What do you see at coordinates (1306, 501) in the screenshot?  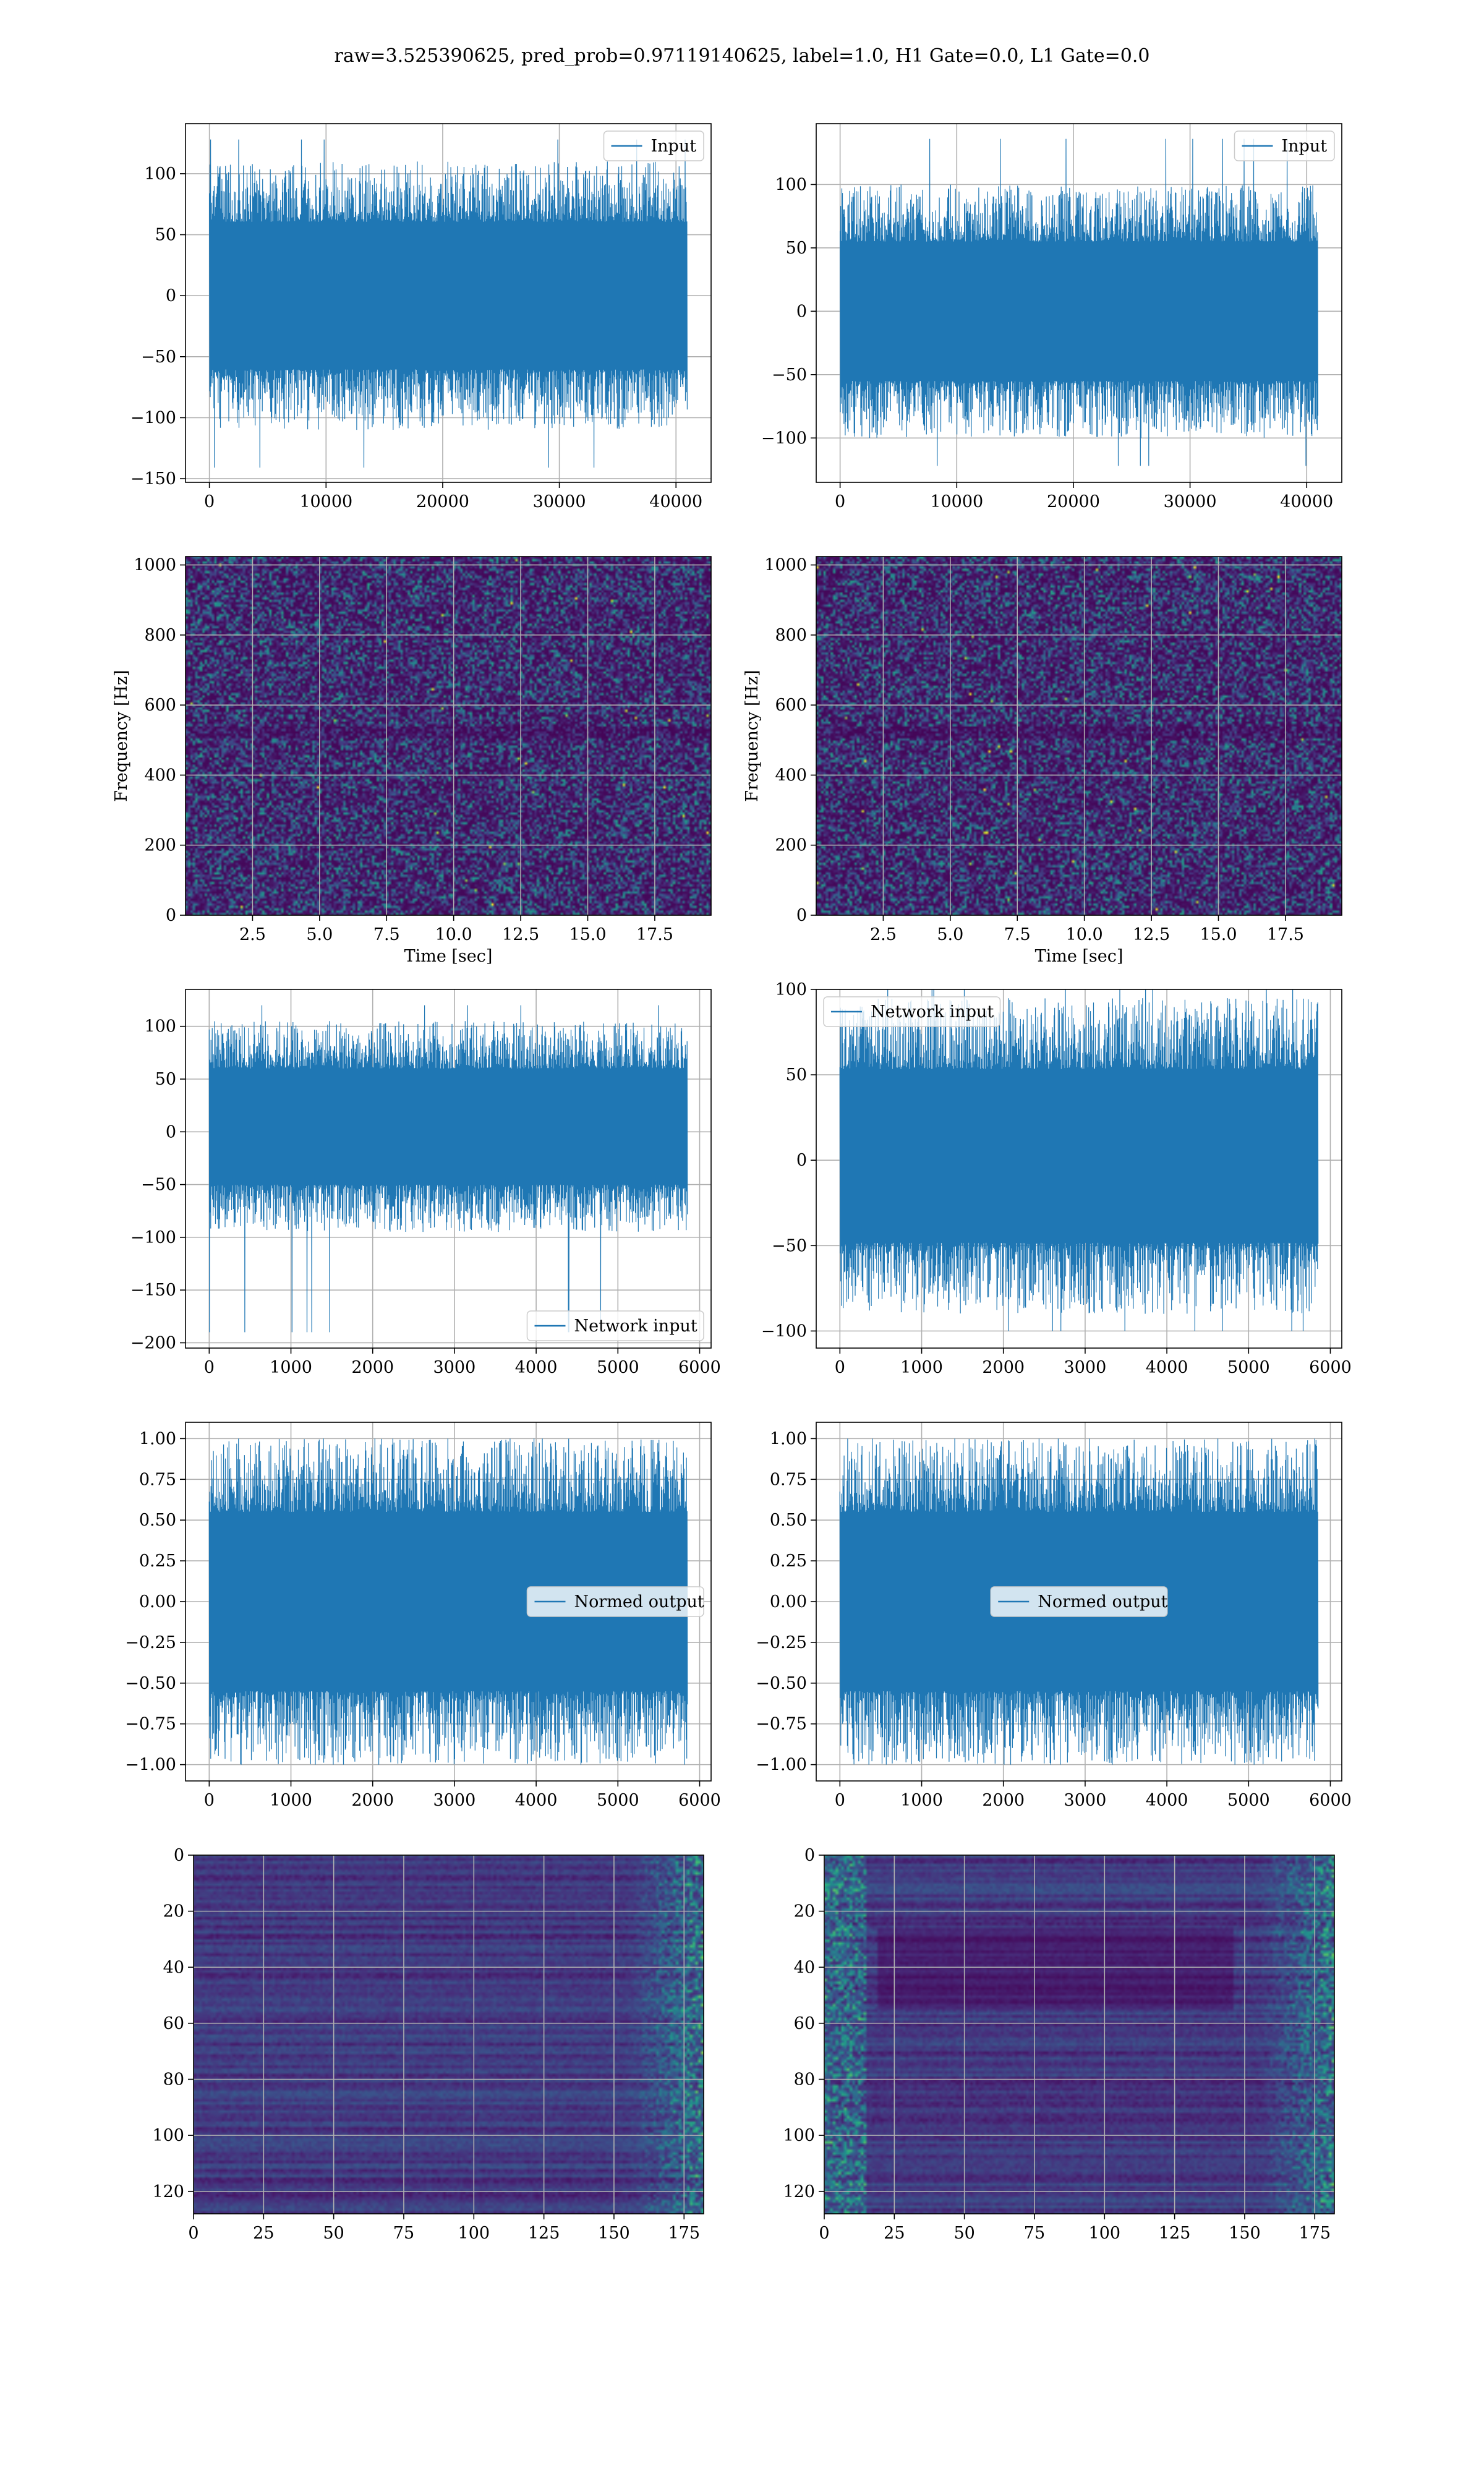 I see `x-tick-label: 40000` at bounding box center [1306, 501].